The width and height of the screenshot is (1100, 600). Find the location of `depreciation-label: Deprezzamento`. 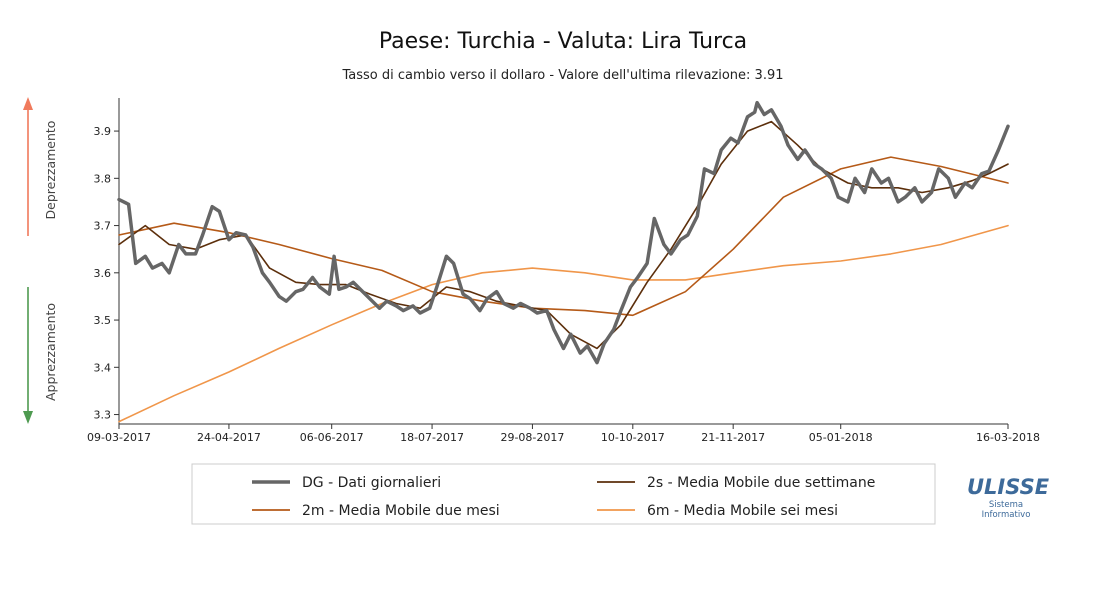

depreciation-label: Deprezzamento is located at coordinates (50, 170).